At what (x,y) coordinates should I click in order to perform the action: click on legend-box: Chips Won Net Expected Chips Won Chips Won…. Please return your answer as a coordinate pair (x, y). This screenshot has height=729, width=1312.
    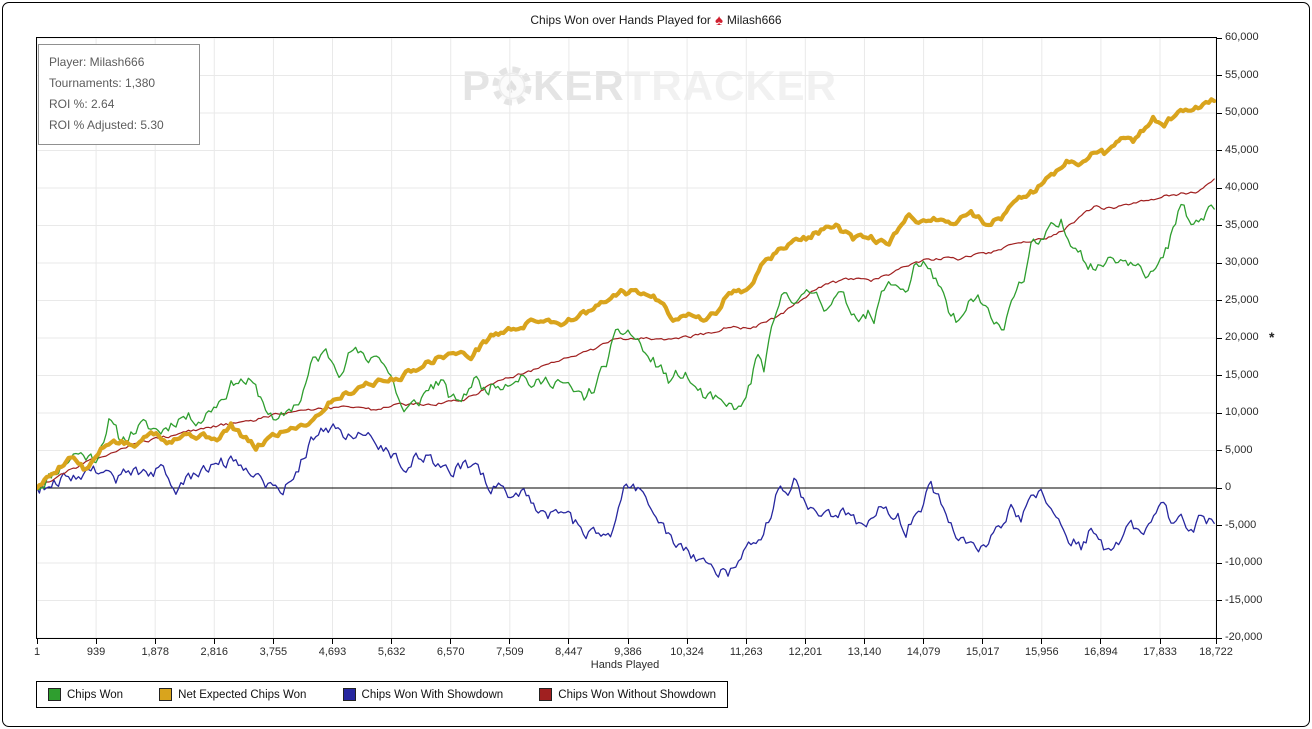
    Looking at the image, I should click on (382, 694).